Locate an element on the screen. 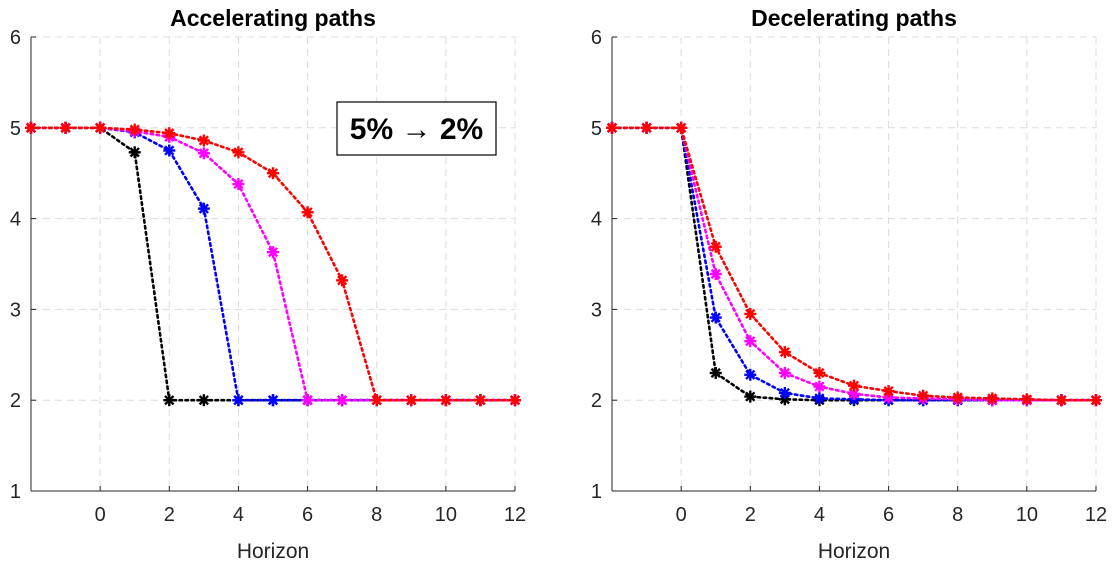 The width and height of the screenshot is (1112, 562). chart-title: Accelerating paths is located at coordinates (273, 18).